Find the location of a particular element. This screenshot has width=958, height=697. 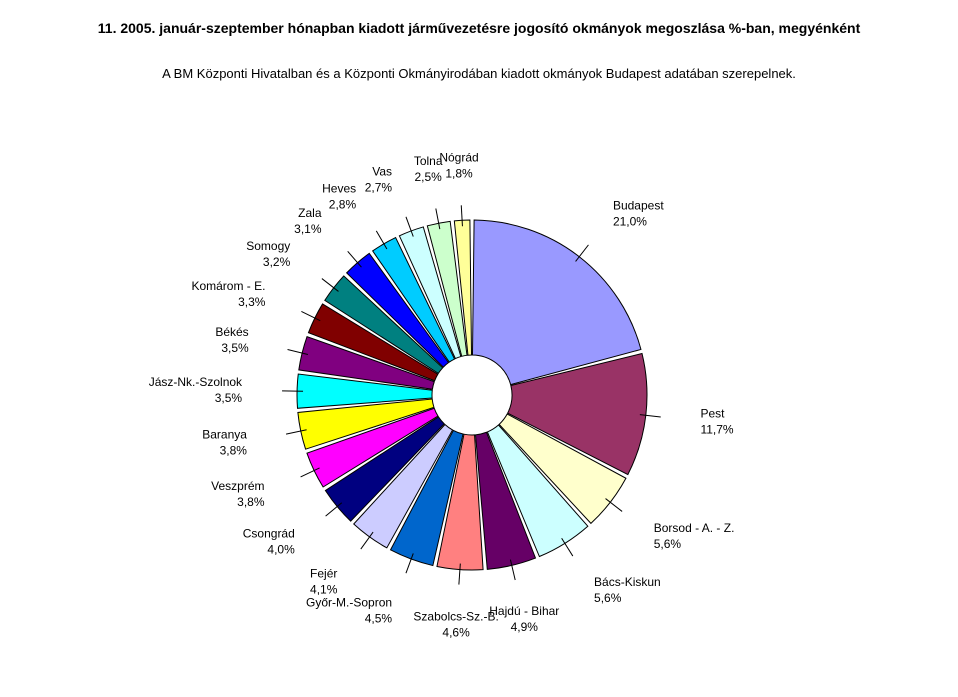

slice-name-heves: Heves is located at coordinates (339, 188).